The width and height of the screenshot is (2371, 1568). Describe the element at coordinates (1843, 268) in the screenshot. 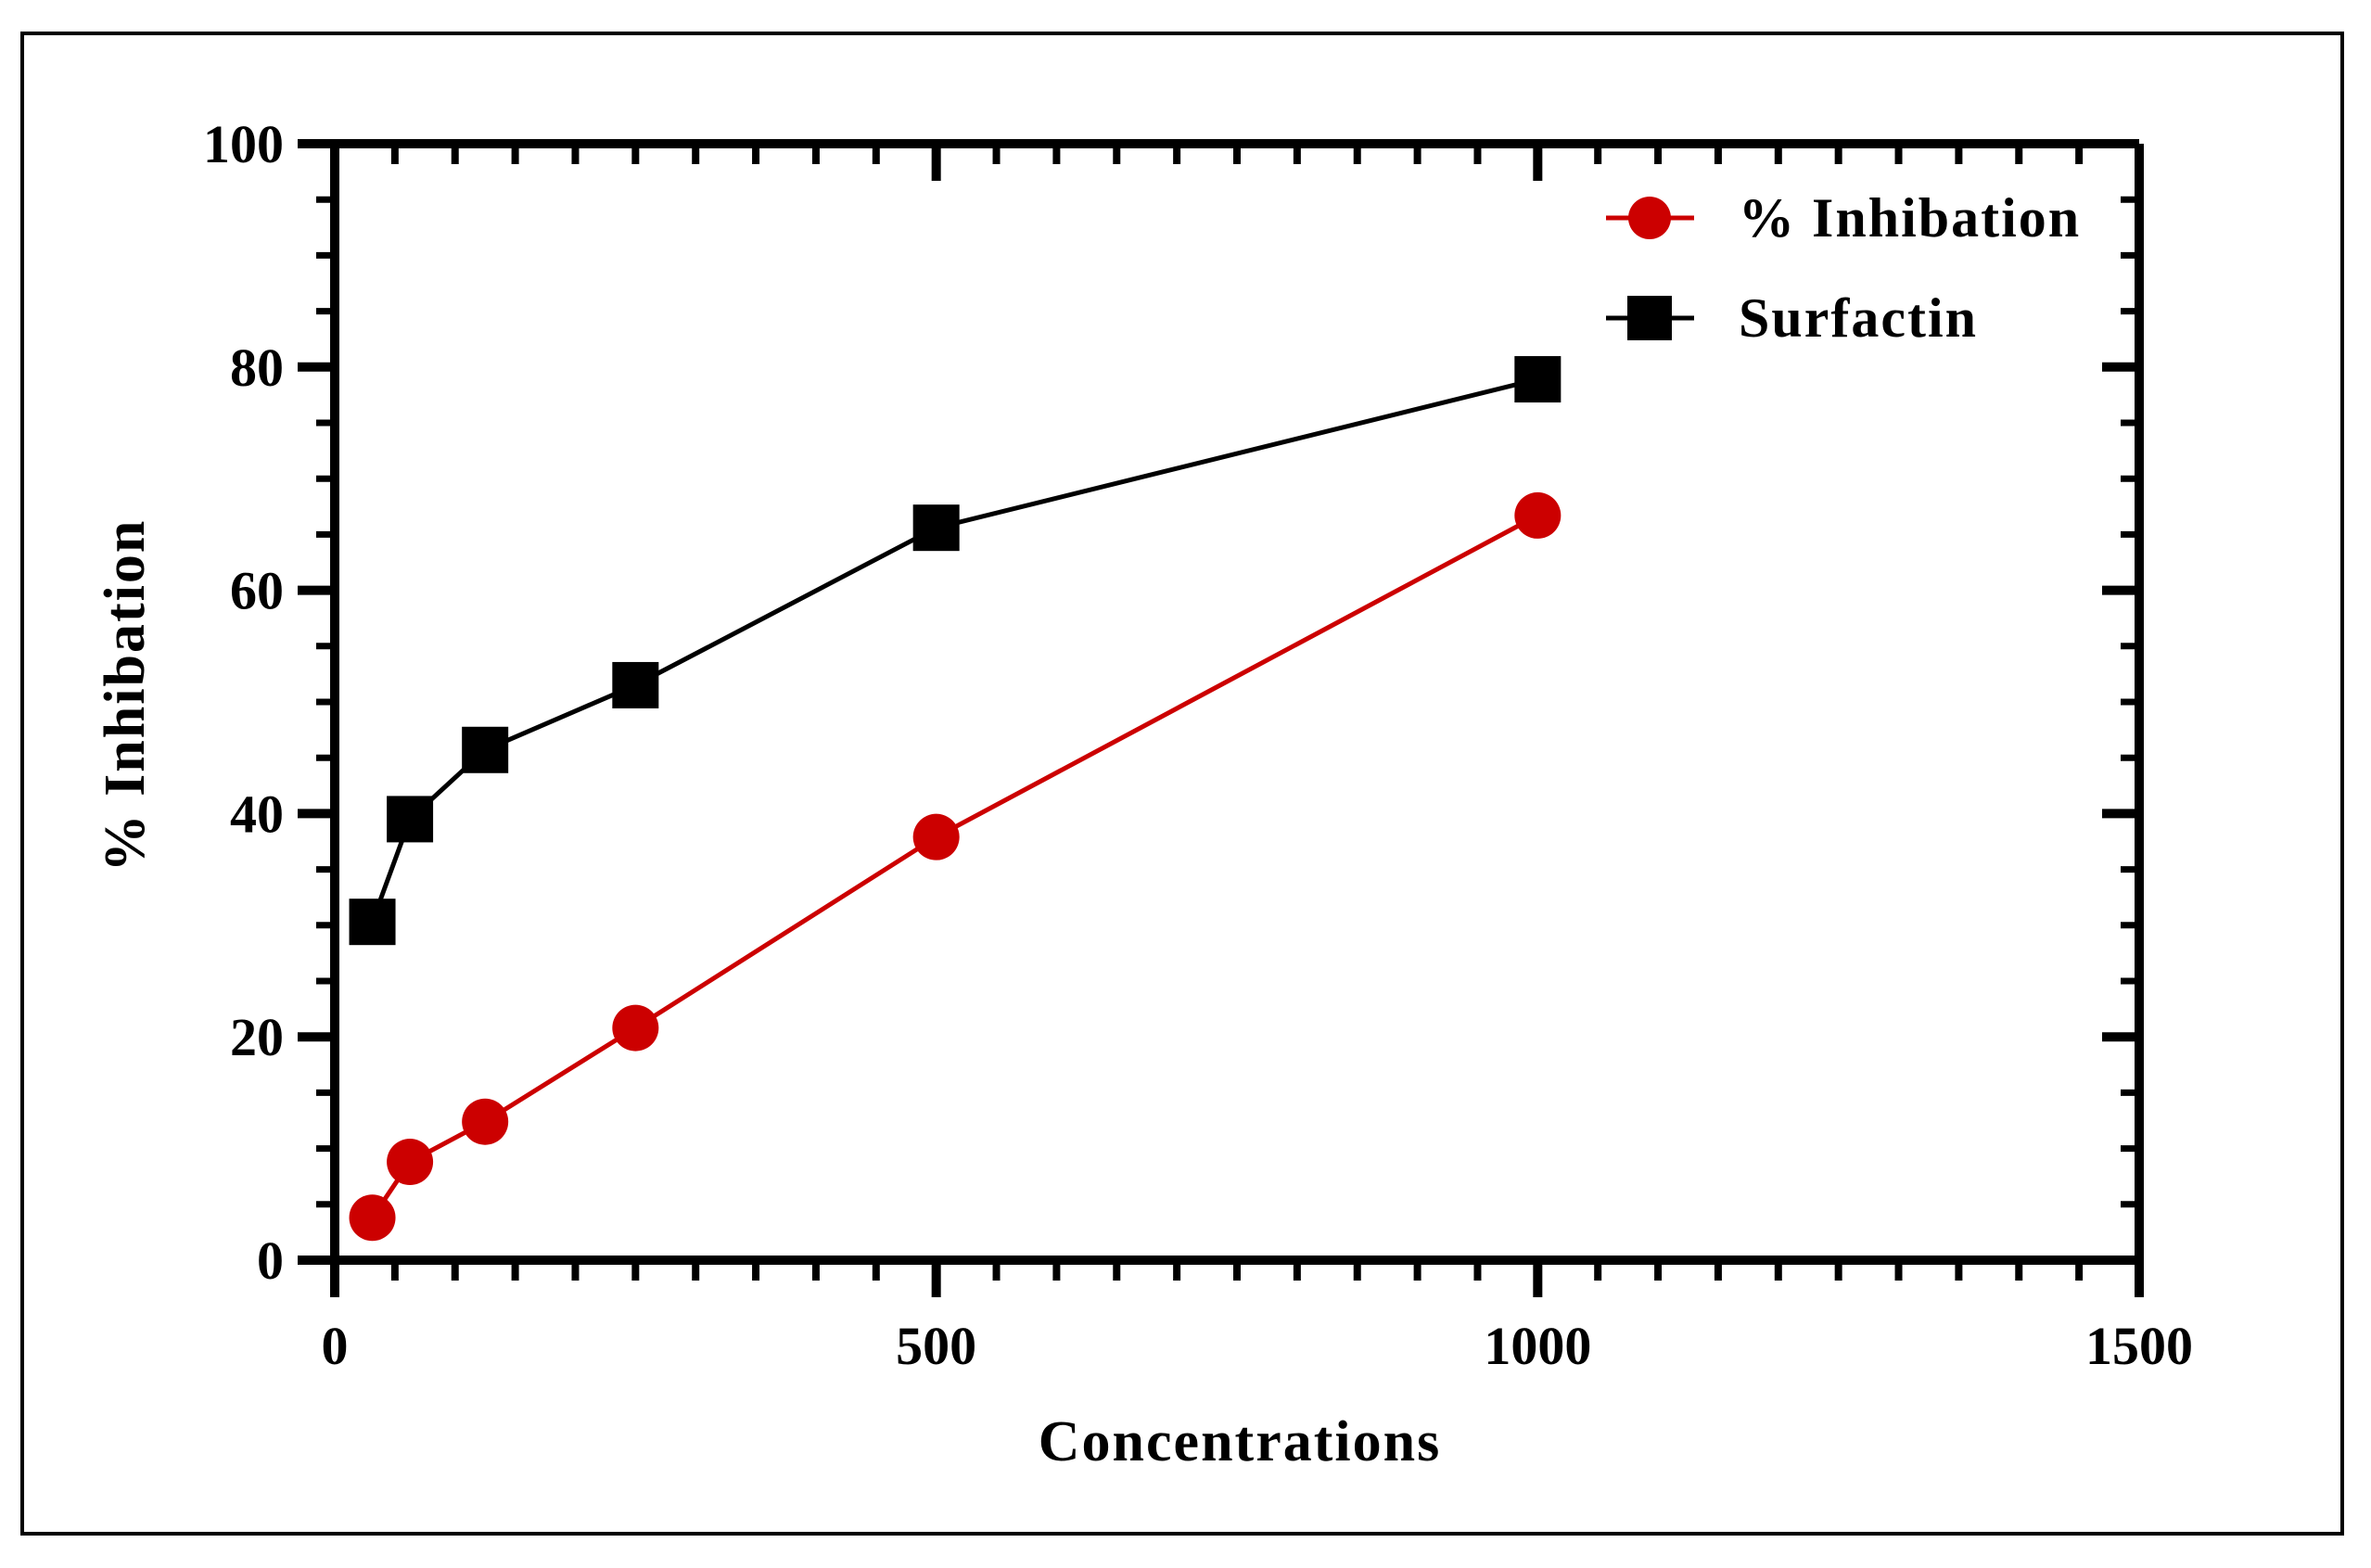

I see `legend: % Inhibation Surfactin` at that location.